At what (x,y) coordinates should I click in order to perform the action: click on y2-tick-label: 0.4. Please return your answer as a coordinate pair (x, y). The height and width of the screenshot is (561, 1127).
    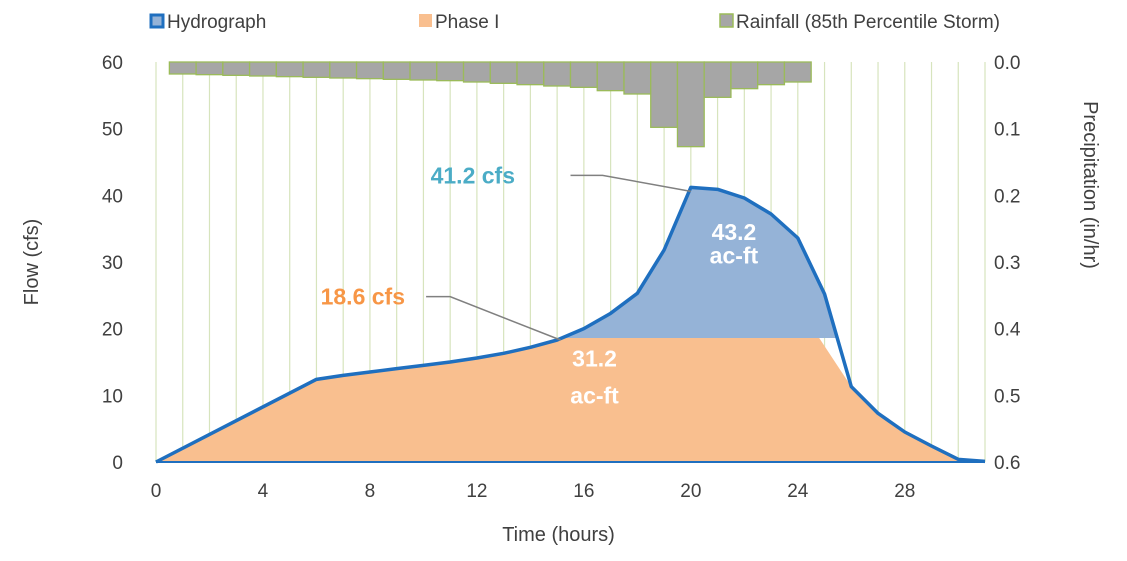
    Looking at the image, I should click on (1007, 330).